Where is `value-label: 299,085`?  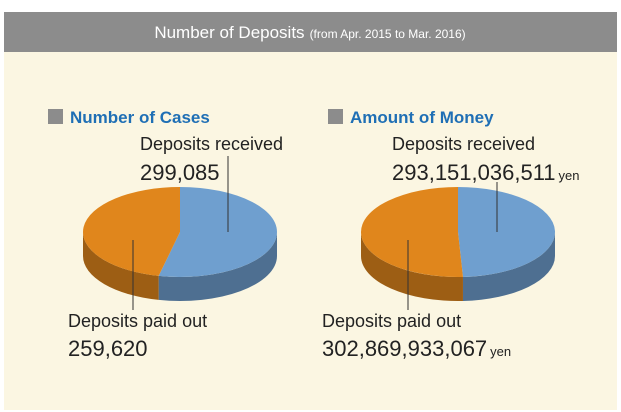 value-label: 299,085 is located at coordinates (180, 172).